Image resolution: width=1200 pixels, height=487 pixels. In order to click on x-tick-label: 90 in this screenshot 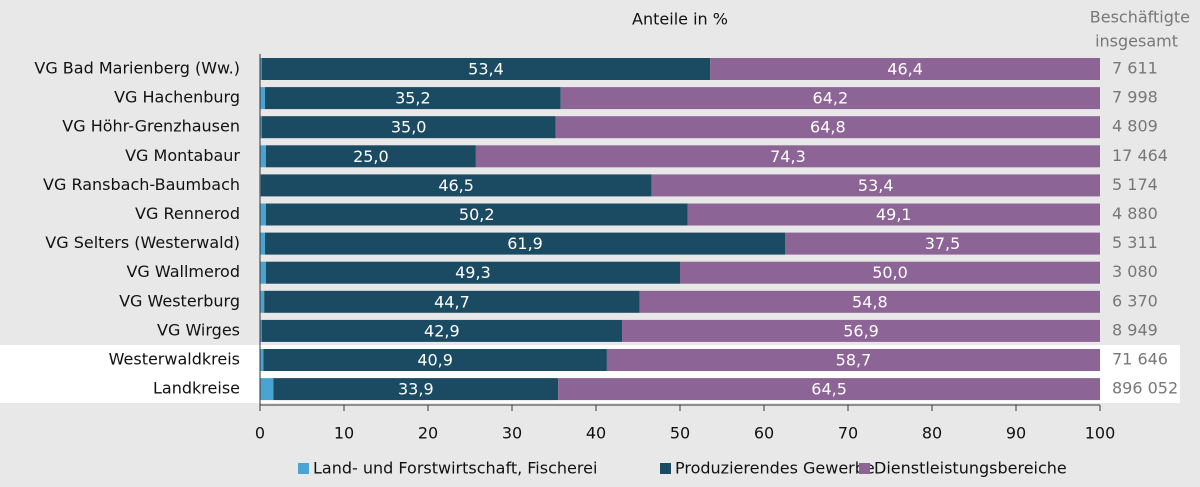, I will do `click(1016, 433)`.